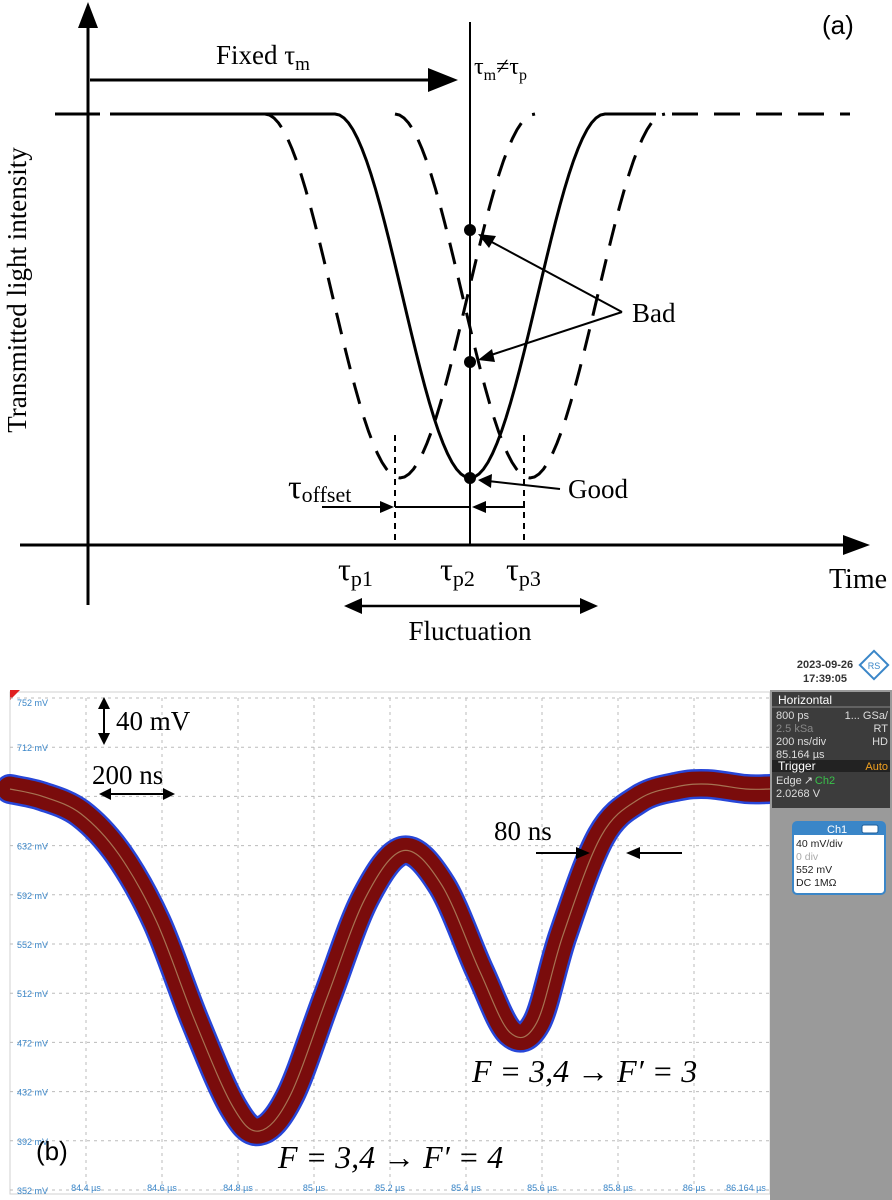 Image resolution: width=892 pixels, height=1200 pixels. What do you see at coordinates (486, 355) in the screenshot?
I see `bad-arrowhead-lower` at bounding box center [486, 355].